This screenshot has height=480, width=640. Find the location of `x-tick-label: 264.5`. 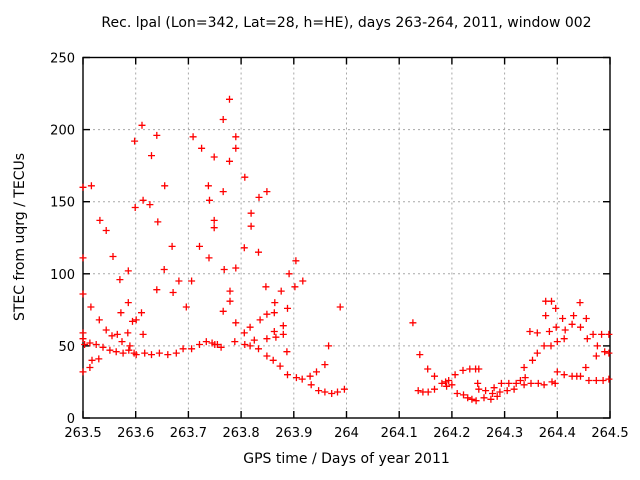

x-tick-label: 264.5 is located at coordinates (609, 433).